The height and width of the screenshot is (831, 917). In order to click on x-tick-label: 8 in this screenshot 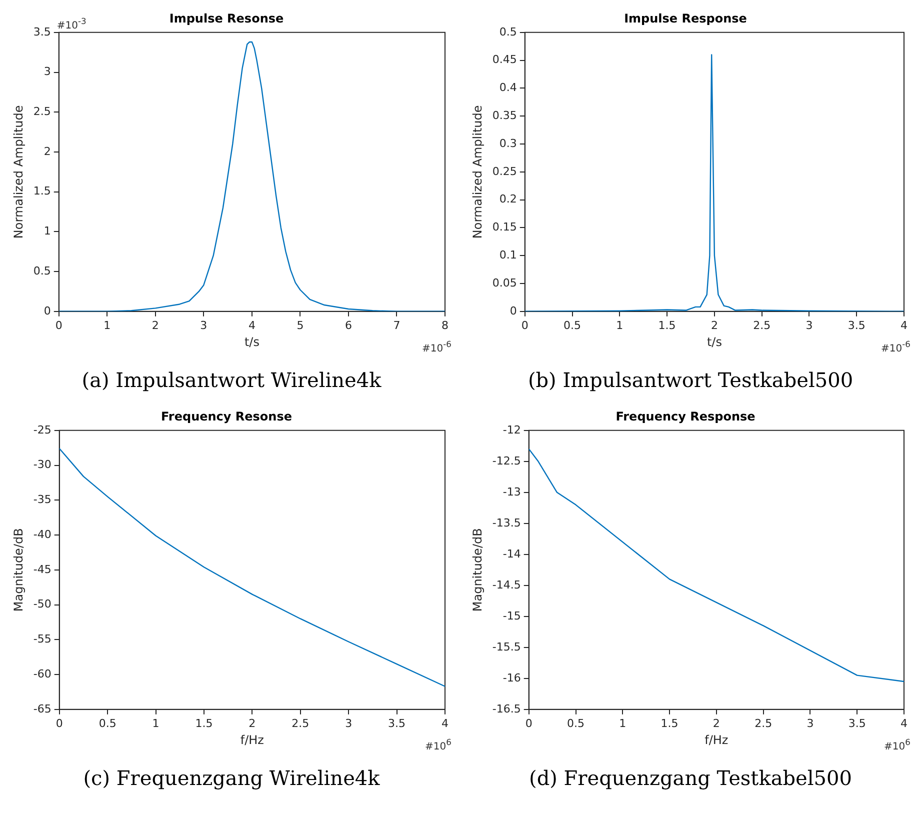, I will do `click(445, 325)`.